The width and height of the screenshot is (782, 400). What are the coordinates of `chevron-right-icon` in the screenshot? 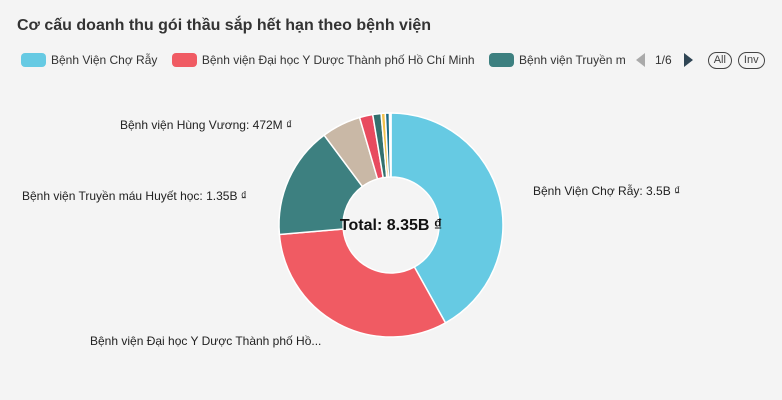 It's located at (688, 60).